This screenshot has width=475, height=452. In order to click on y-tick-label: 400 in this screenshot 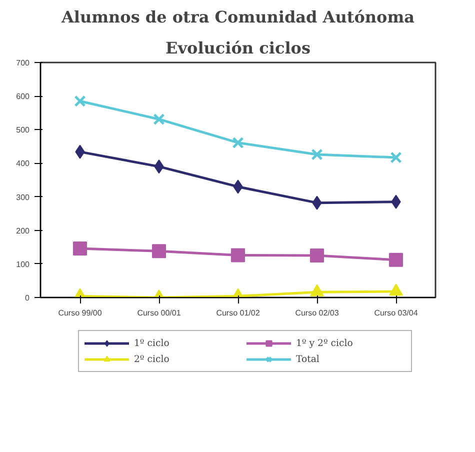, I will do `click(23, 163)`.